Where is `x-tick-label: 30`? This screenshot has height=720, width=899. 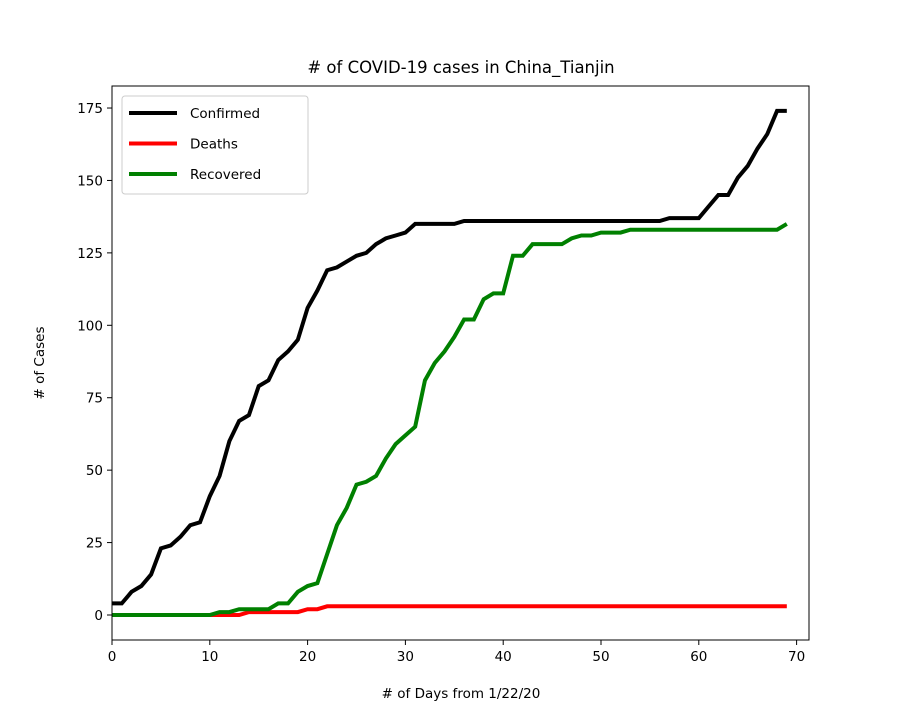 x-tick-label: 30 is located at coordinates (405, 657).